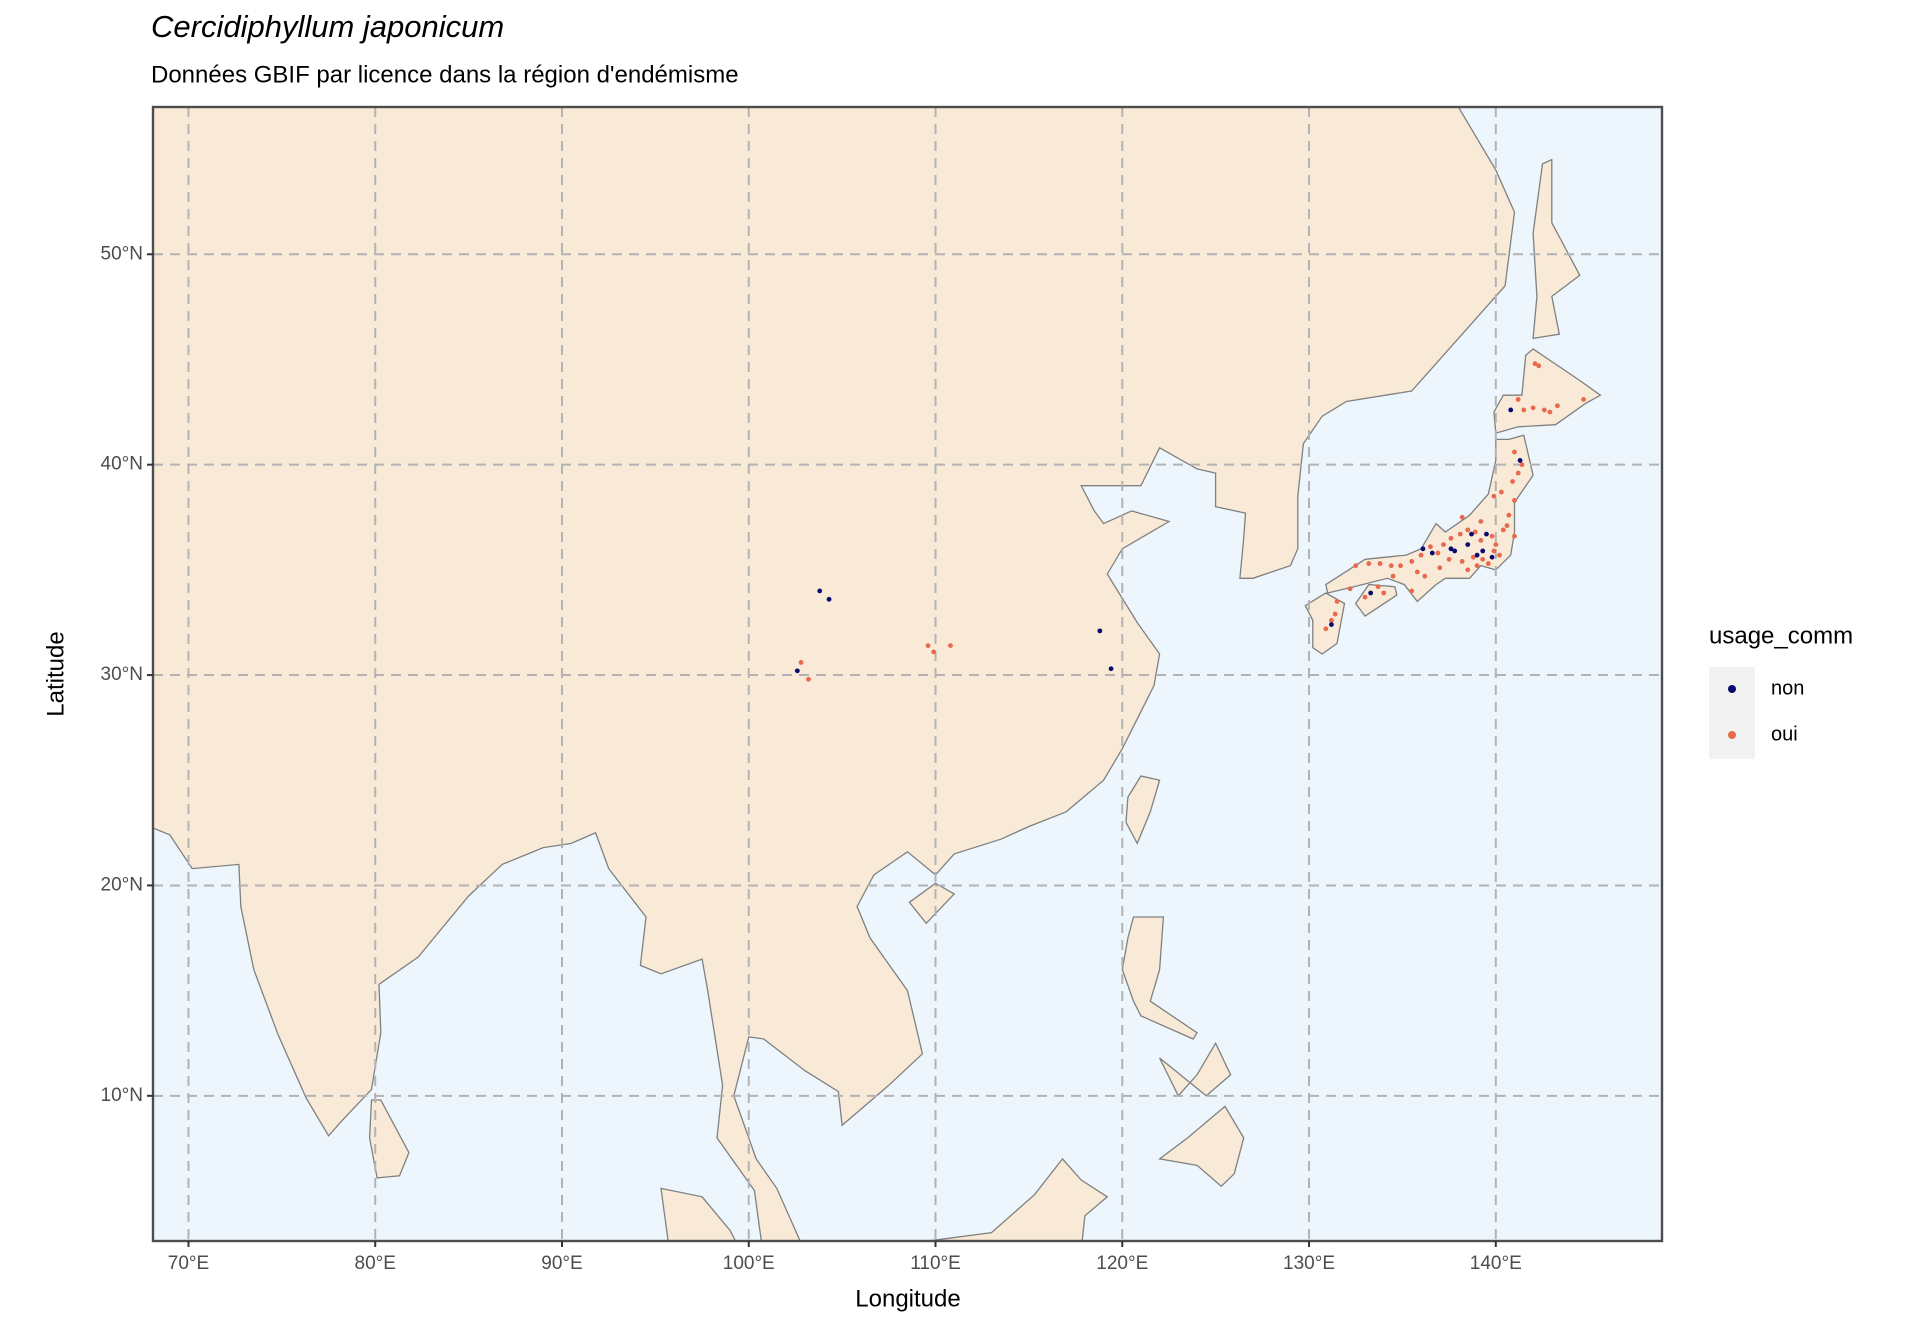 This screenshot has width=1920, height=1344. Describe the element at coordinates (55, 673) in the screenshot. I see `y-axis-label: Latitude` at that location.